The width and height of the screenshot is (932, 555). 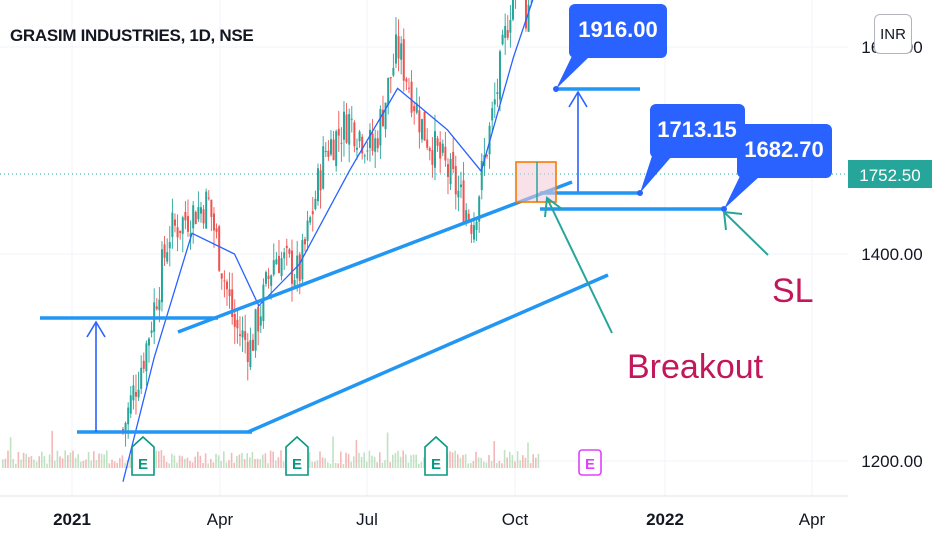 What do you see at coordinates (893, 34) in the screenshot?
I see `currency-badge: INR` at bounding box center [893, 34].